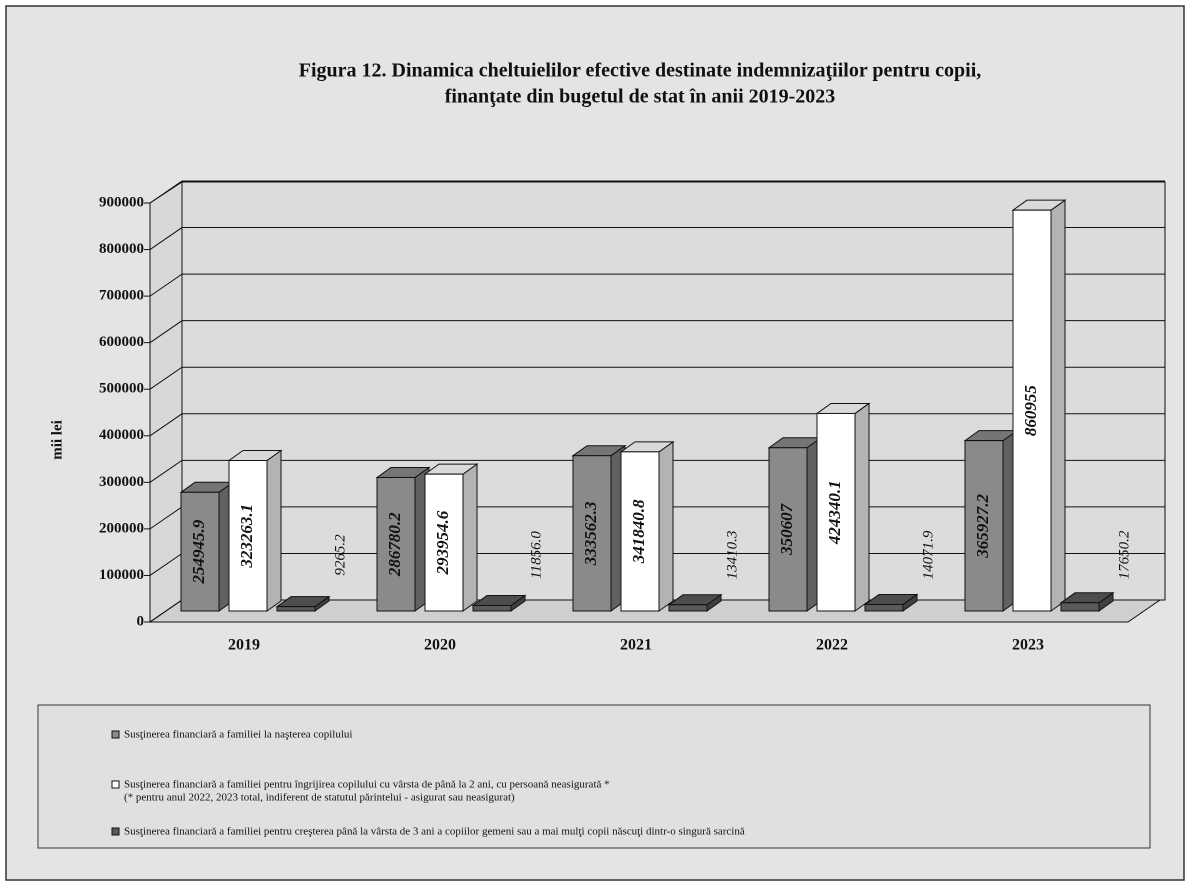  What do you see at coordinates (1028, 645) in the screenshot?
I see `x-tick-label: 2023` at bounding box center [1028, 645].